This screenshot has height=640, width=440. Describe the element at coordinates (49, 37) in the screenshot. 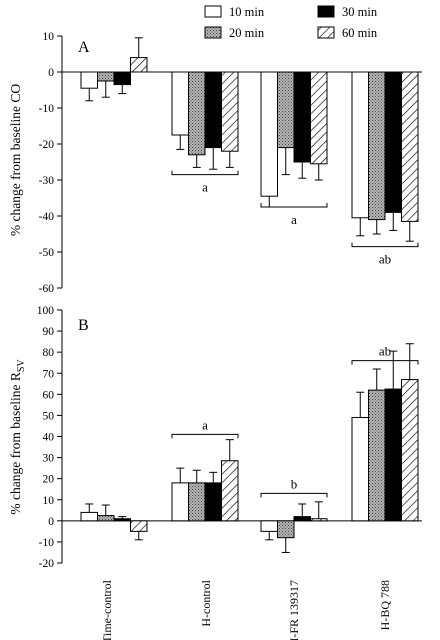

I see `panel-a-y-tick-label: 10` at that location.